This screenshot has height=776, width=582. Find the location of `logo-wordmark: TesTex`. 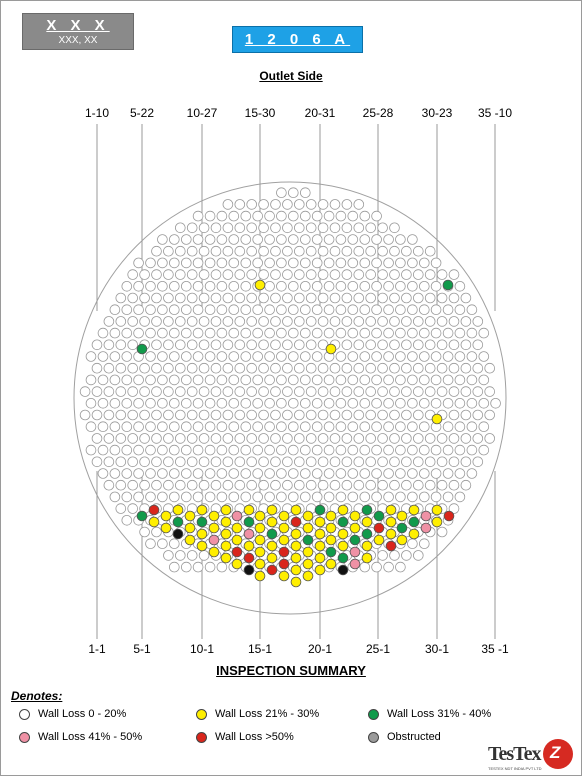

logo-wordmark: TesTex is located at coordinates (515, 754).